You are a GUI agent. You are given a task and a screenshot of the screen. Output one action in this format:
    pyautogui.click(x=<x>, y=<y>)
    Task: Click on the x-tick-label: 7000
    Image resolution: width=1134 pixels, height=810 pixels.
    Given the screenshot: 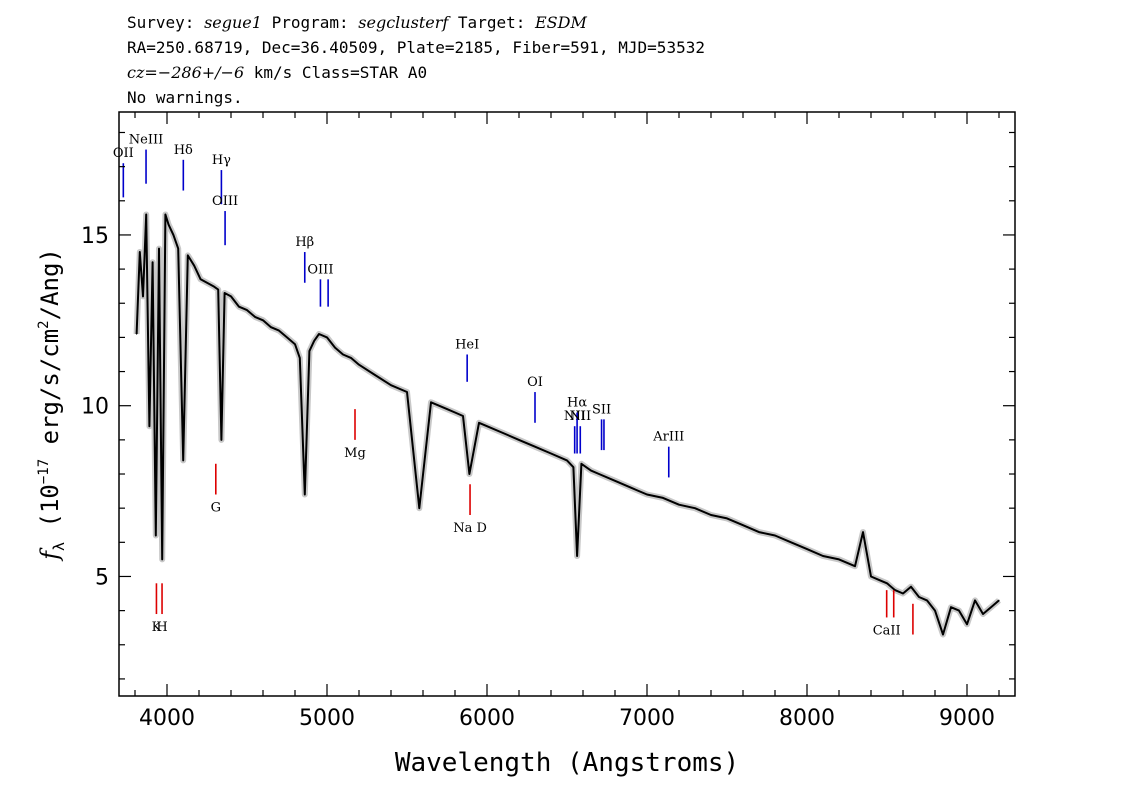 What is the action you would take?
    pyautogui.click(x=647, y=718)
    